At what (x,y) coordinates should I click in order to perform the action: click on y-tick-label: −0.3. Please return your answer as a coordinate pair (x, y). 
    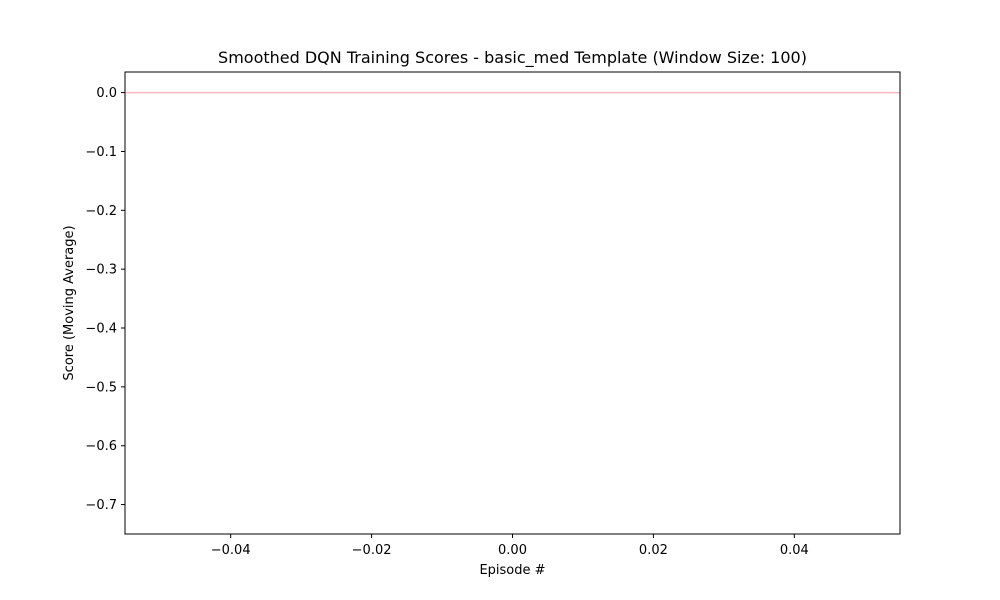
    Looking at the image, I should click on (101, 270).